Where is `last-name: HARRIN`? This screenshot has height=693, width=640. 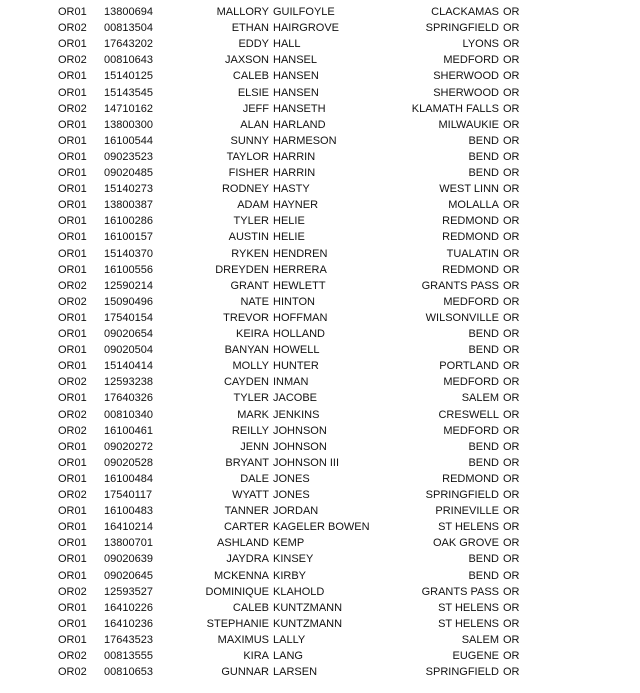 last-name: HARRIN is located at coordinates (294, 173).